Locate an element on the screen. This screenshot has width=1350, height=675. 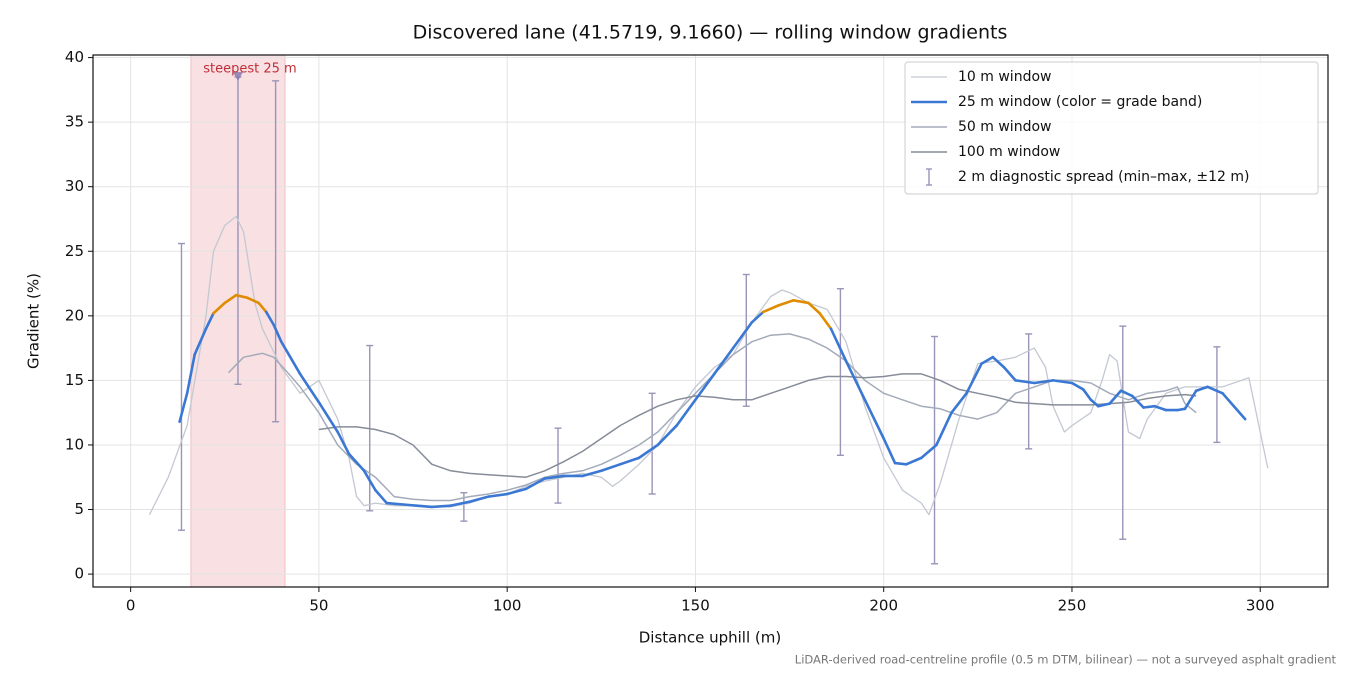
annotation-text: steepest 25 m is located at coordinates (249, 68).